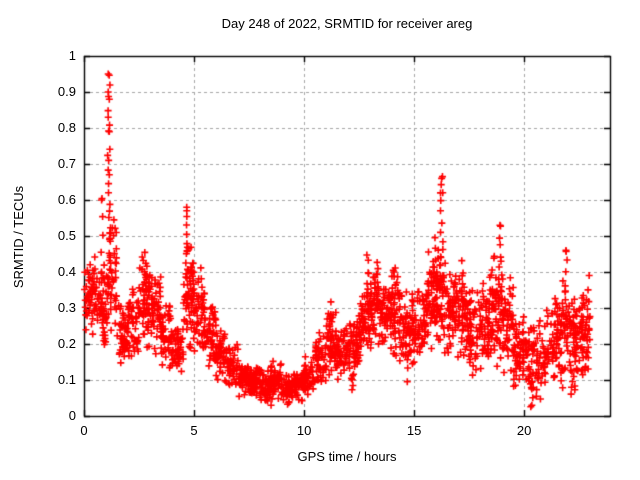 The width and height of the screenshot is (640, 480). Describe the element at coordinates (347, 456) in the screenshot. I see `x-axis-label: GPS time / hours` at that location.